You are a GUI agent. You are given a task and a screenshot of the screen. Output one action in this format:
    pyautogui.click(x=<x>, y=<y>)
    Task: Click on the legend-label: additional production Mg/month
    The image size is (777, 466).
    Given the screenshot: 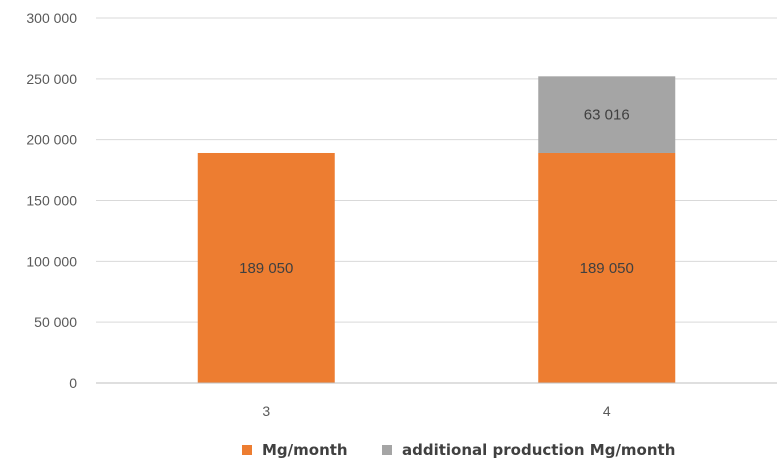 What is the action you would take?
    pyautogui.click(x=538, y=450)
    